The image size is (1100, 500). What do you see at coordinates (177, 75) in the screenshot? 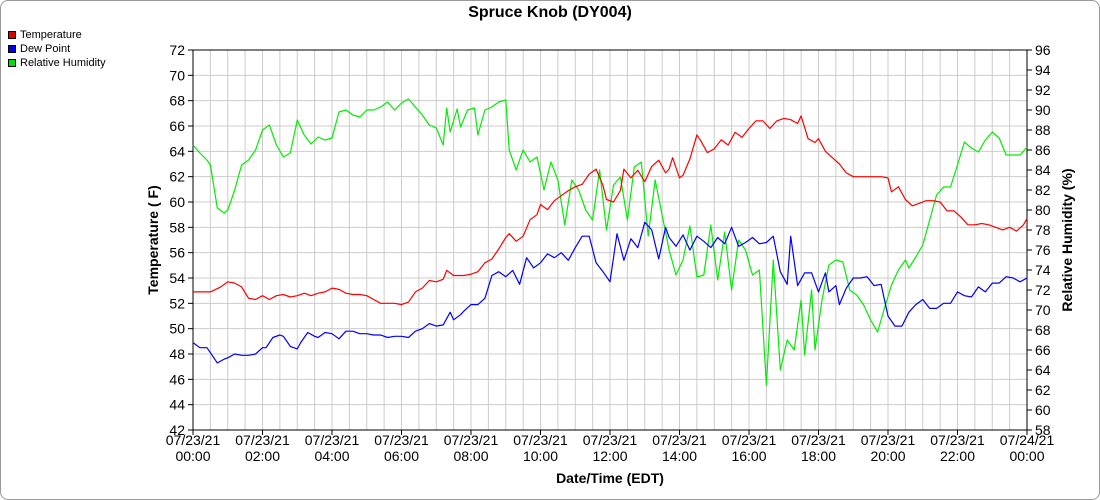
I see `tick-label-left: 70` at bounding box center [177, 75].